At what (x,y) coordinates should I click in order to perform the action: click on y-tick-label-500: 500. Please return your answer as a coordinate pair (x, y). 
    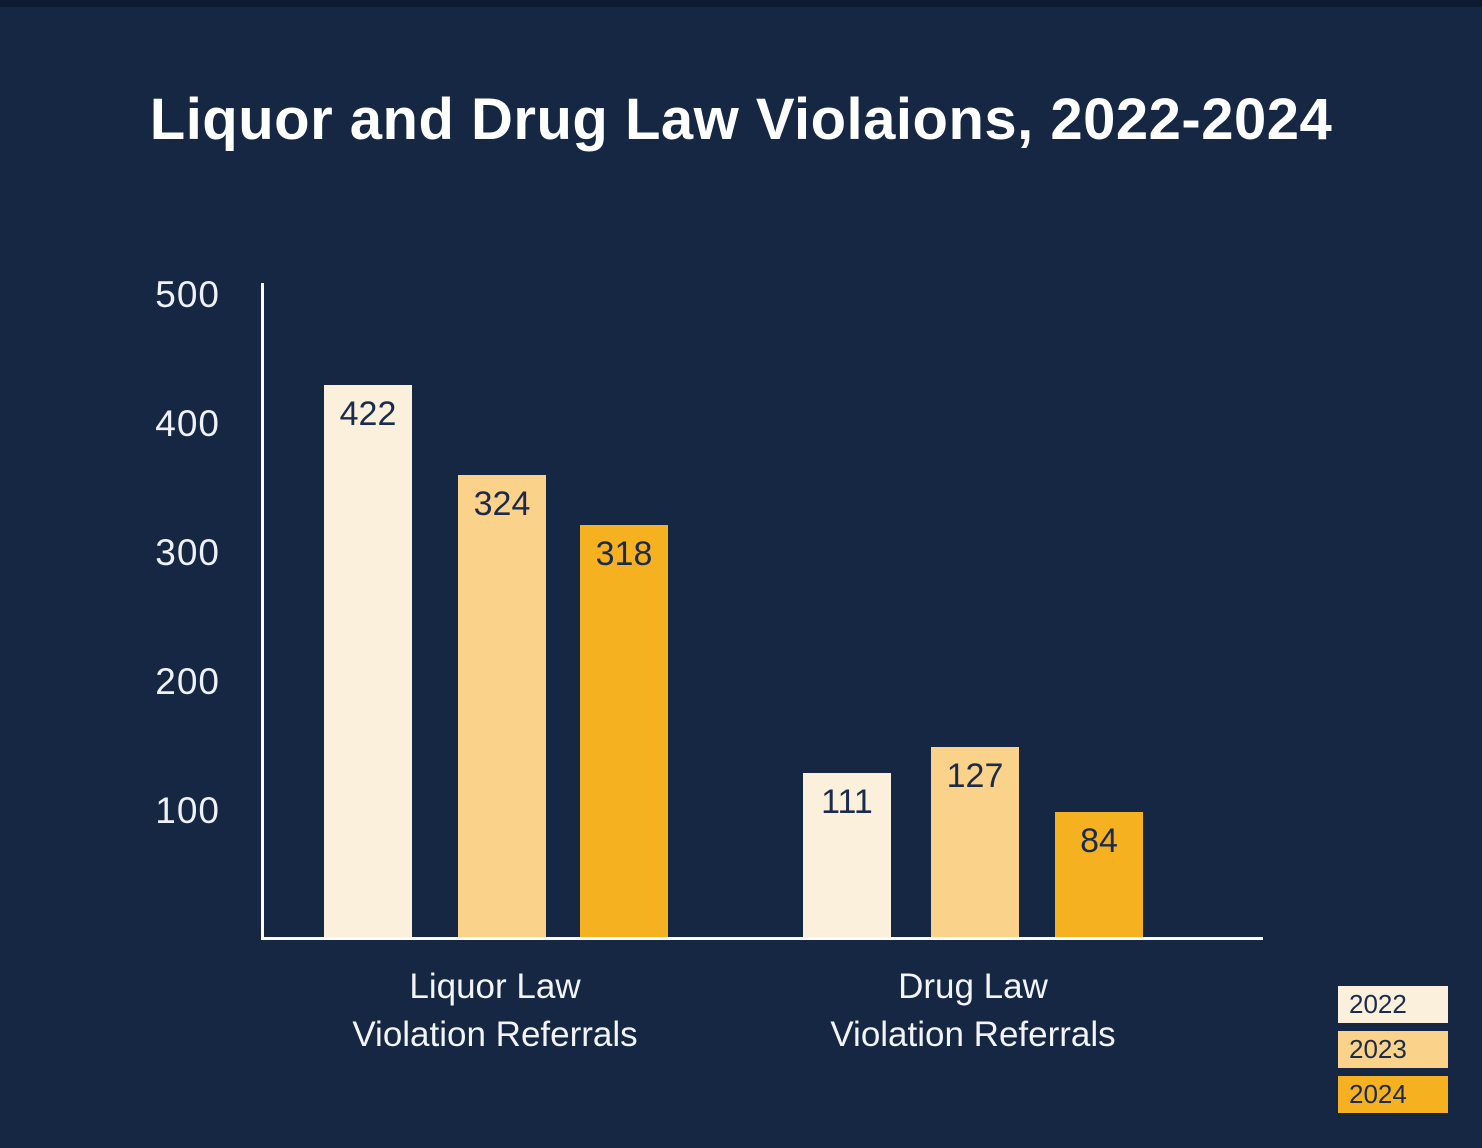
    Looking at the image, I should click on (187, 294).